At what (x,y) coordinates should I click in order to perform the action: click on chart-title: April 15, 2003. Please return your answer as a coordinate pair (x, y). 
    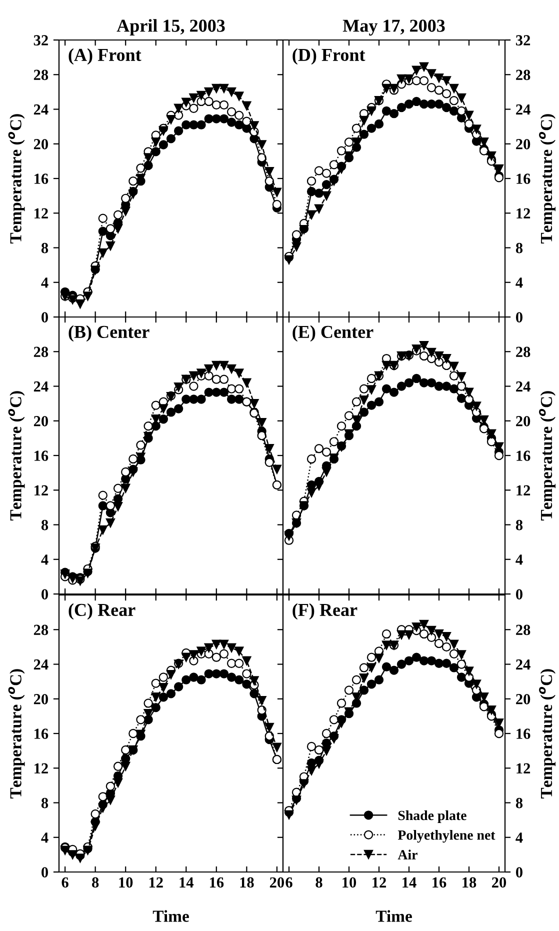
    Looking at the image, I should click on (170, 27).